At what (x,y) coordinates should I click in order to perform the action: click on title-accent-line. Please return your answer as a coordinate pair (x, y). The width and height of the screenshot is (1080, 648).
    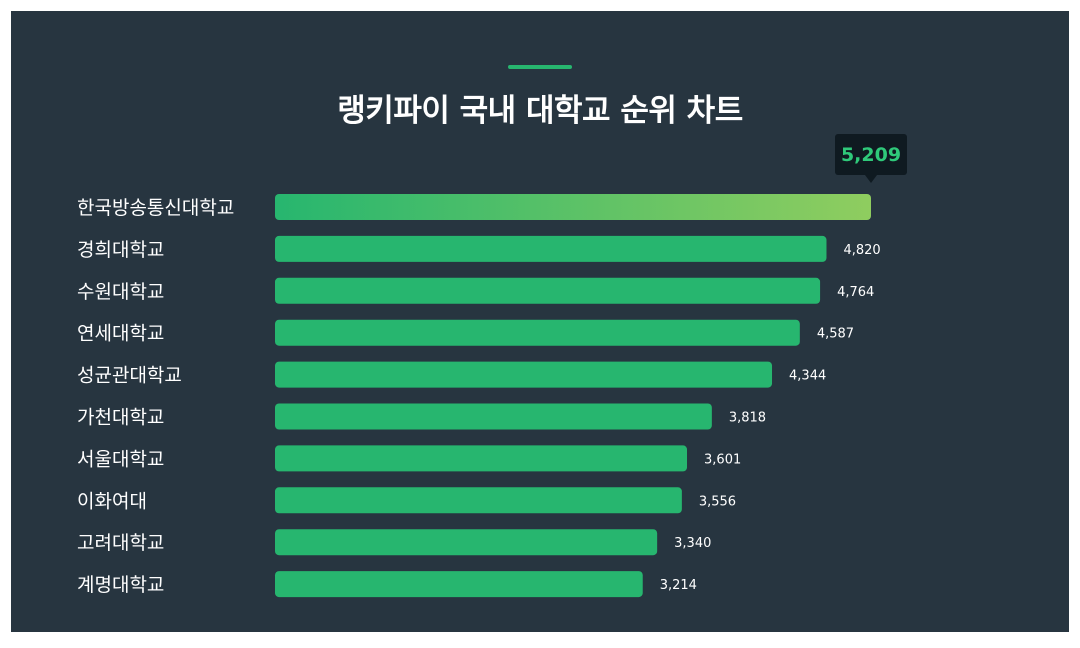
    Looking at the image, I should click on (540, 67).